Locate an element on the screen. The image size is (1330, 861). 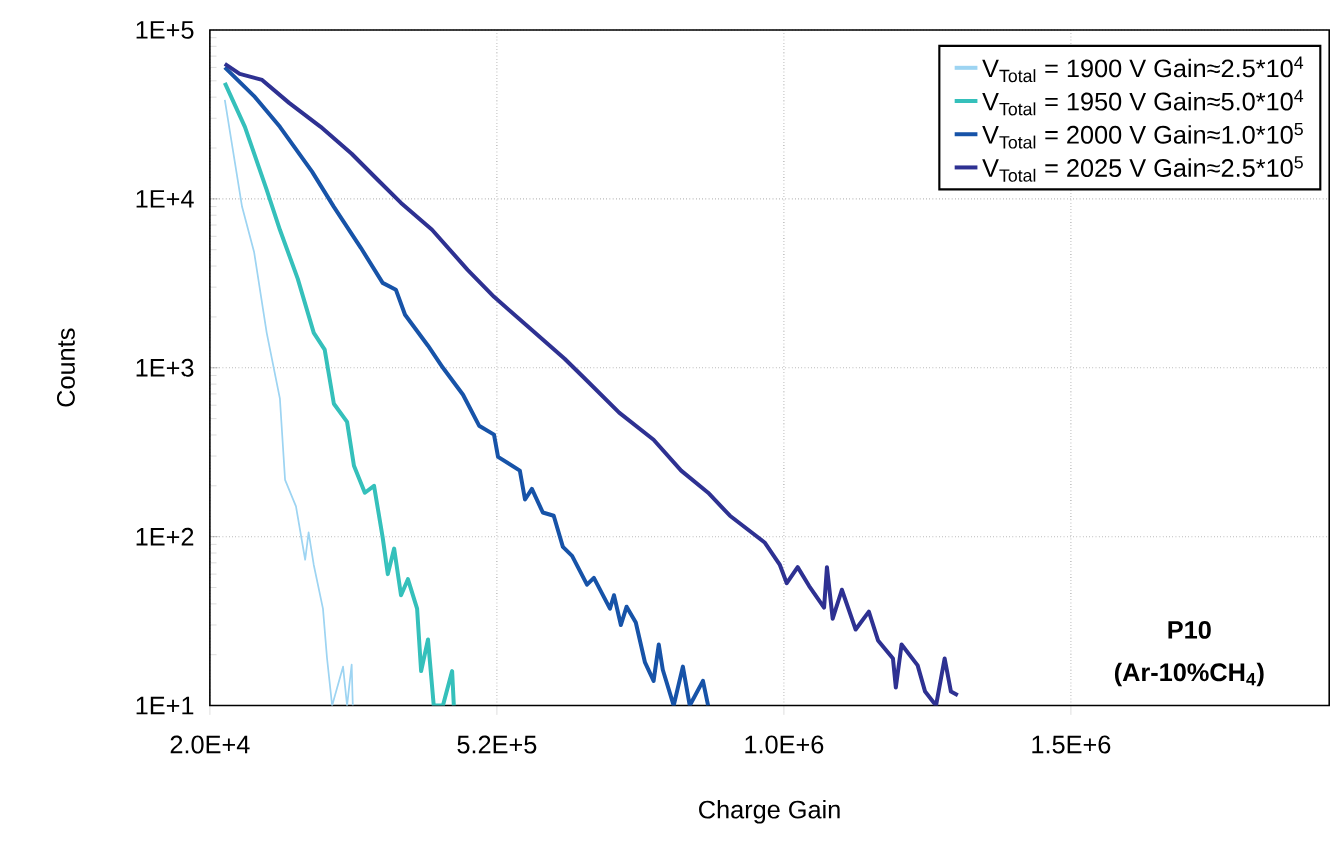
annotation: (Ar-10%CH$_{4}$) is located at coordinates (1189, 674).